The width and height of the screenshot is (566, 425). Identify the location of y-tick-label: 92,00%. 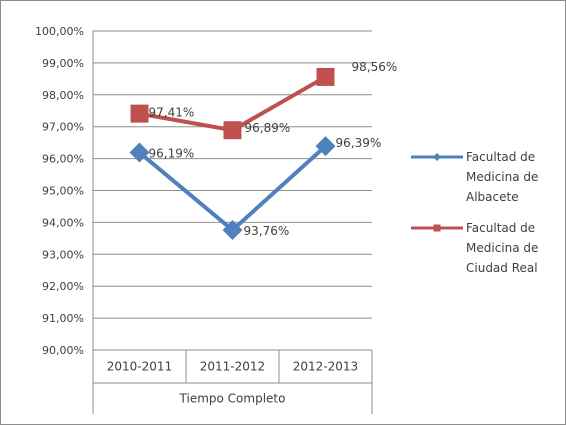
(63, 286).